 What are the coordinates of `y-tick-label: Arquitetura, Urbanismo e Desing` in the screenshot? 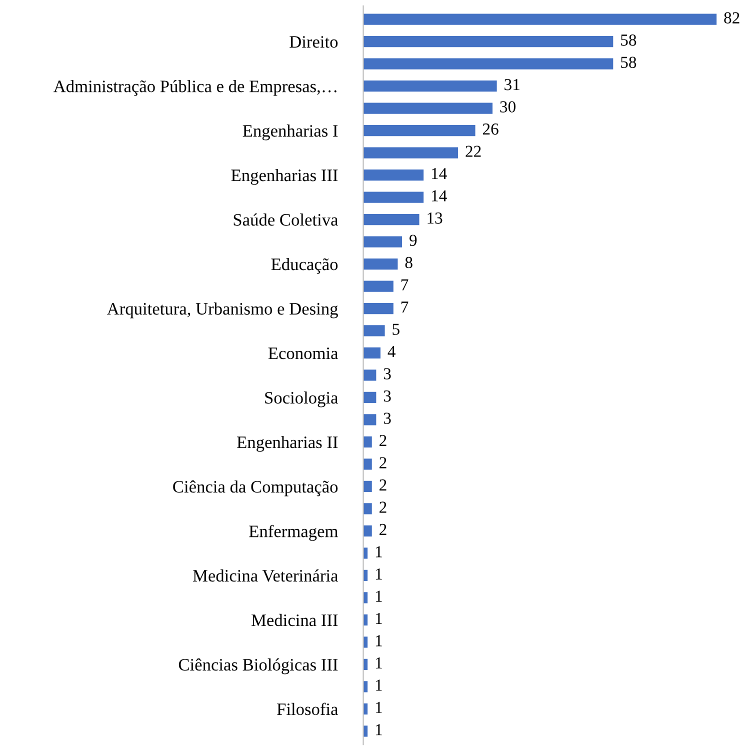 It's located at (222, 310).